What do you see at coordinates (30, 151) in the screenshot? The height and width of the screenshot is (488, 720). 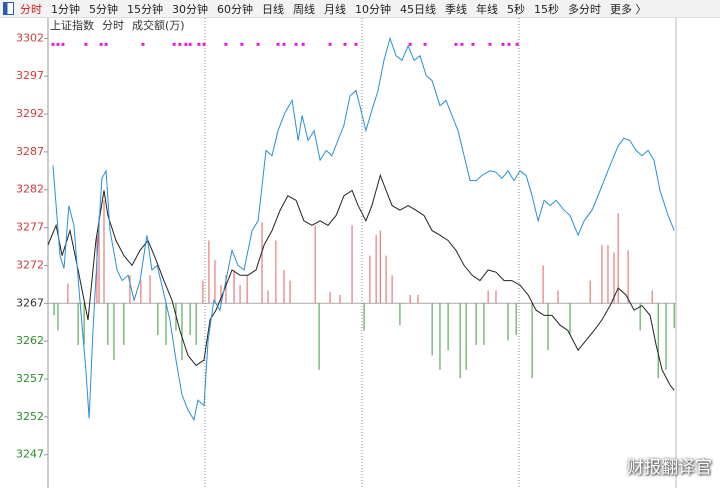 I see `y-tick-label: 3287` at bounding box center [30, 151].